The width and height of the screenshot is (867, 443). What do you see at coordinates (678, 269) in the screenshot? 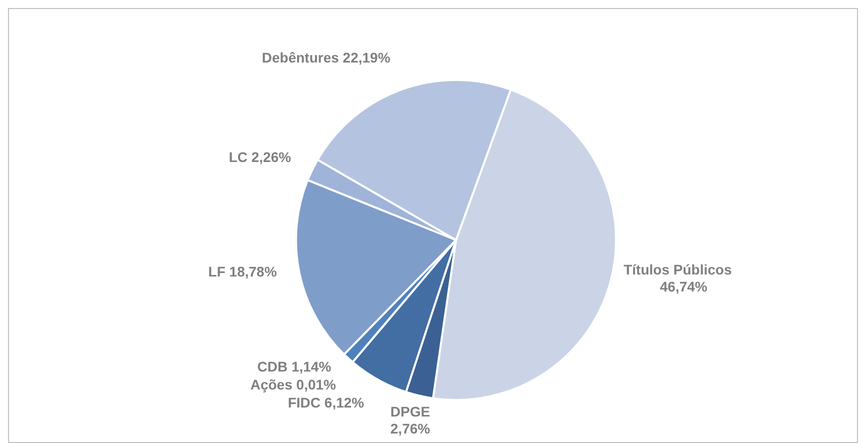
I see `slice-label: Títulos Públicos` at bounding box center [678, 269].